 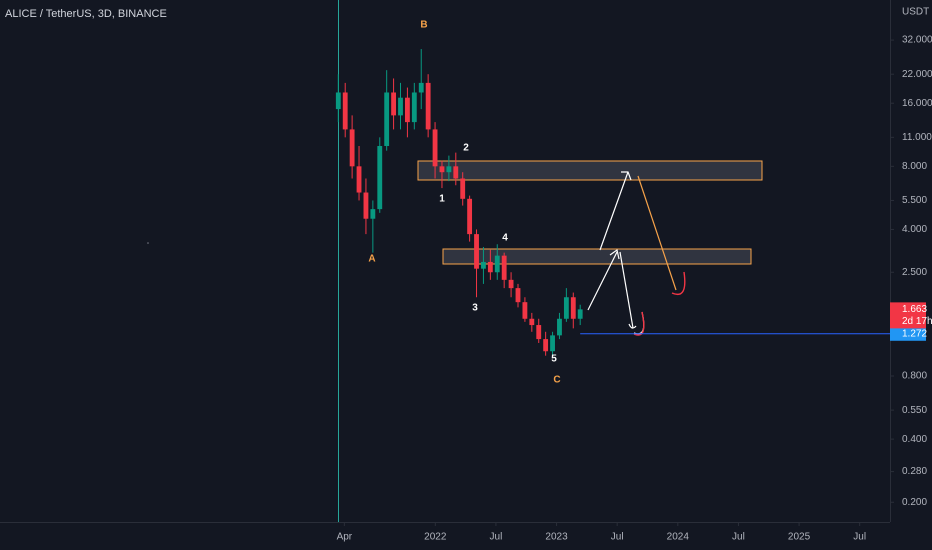 What do you see at coordinates (603, 279) in the screenshot?
I see `arrow-up-lower` at bounding box center [603, 279].